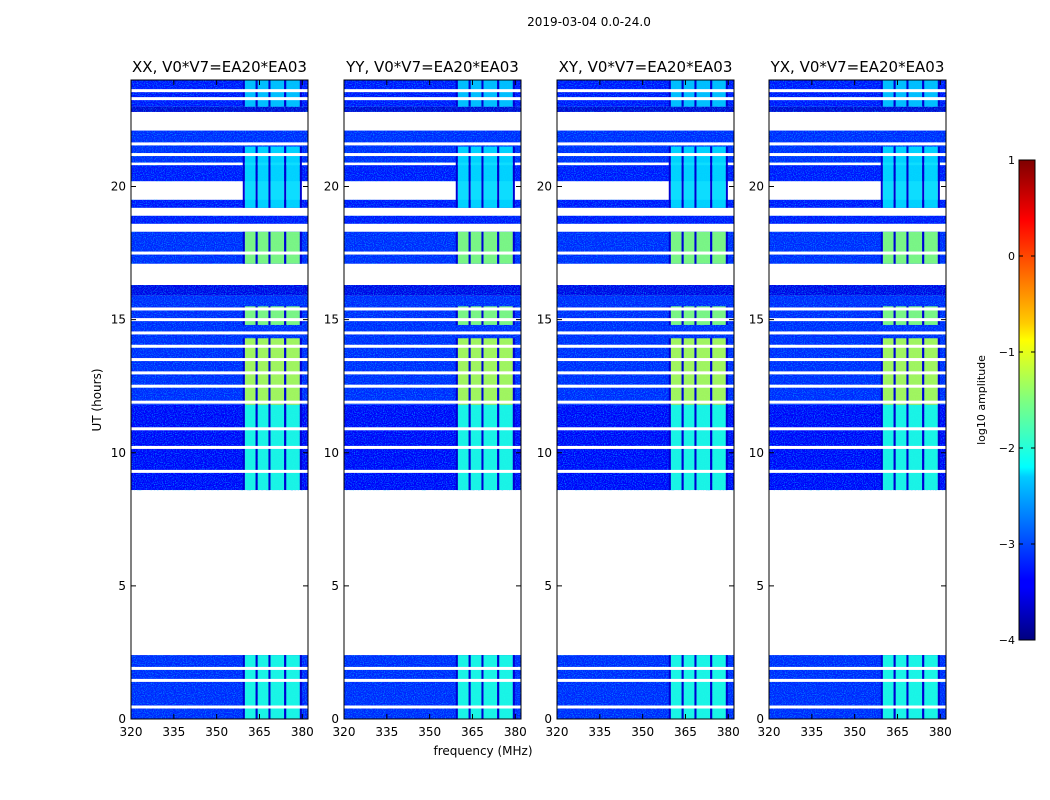 This screenshot has width=1050, height=800. What do you see at coordinates (760, 586) in the screenshot?
I see `y-tick-label: 5` at bounding box center [760, 586].